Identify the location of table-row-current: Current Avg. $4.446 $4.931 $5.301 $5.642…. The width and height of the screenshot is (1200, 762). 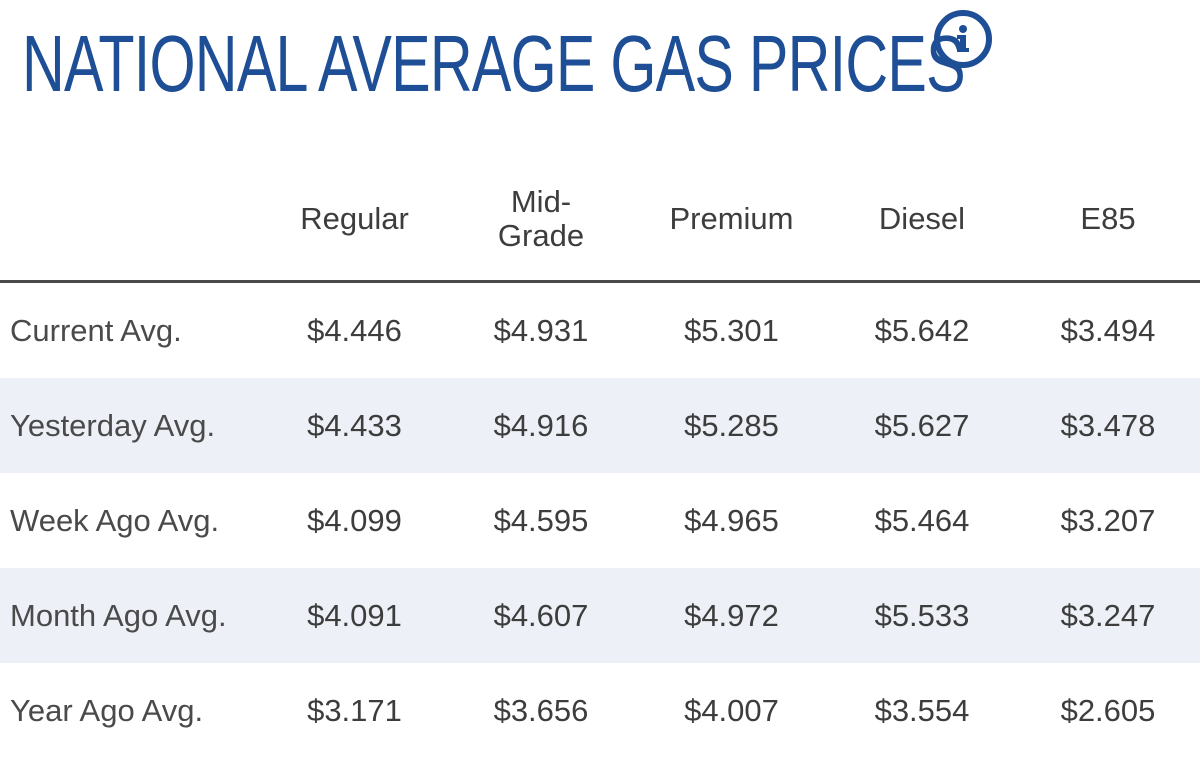
(600, 330).